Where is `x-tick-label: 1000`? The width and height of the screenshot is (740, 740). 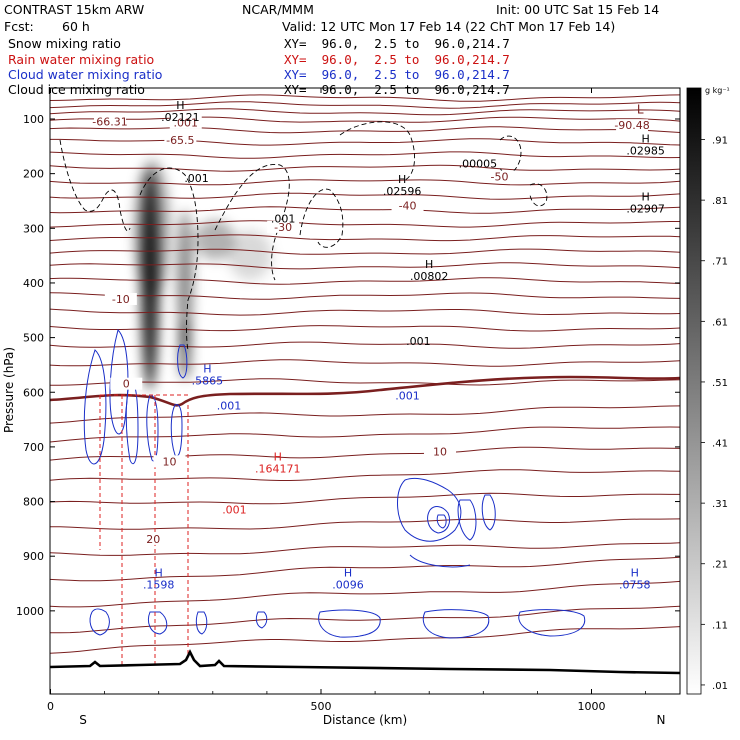
x-tick-label: 1000 is located at coordinates (592, 706).